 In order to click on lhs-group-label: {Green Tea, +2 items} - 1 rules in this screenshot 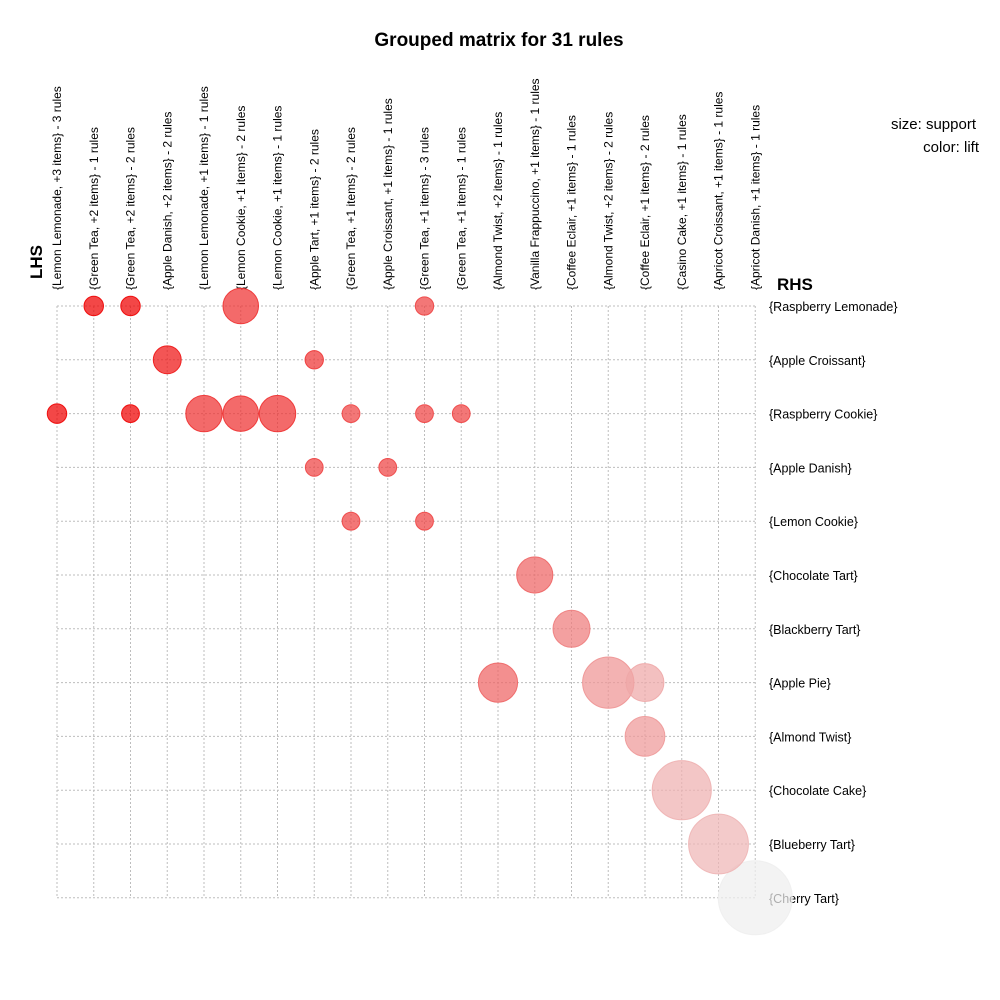, I will do `click(94, 208)`.